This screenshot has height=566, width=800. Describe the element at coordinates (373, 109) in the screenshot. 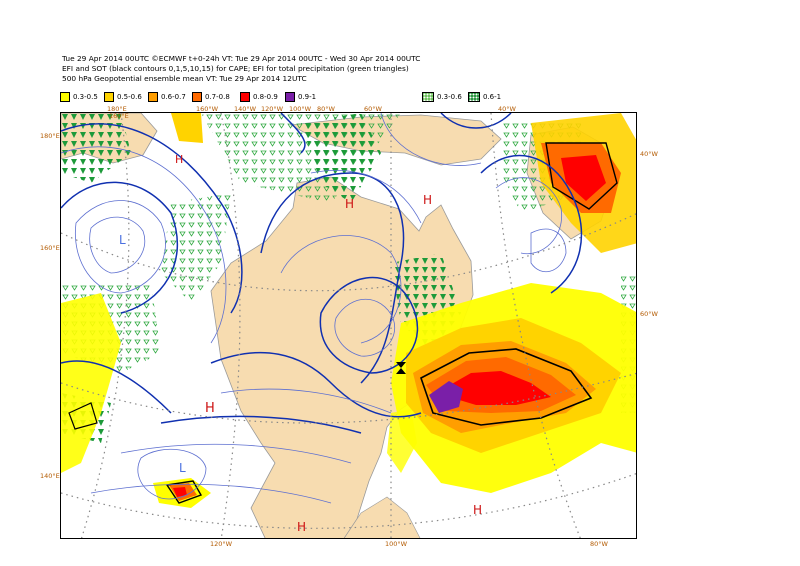

I see `lon-label: 60°W` at that location.